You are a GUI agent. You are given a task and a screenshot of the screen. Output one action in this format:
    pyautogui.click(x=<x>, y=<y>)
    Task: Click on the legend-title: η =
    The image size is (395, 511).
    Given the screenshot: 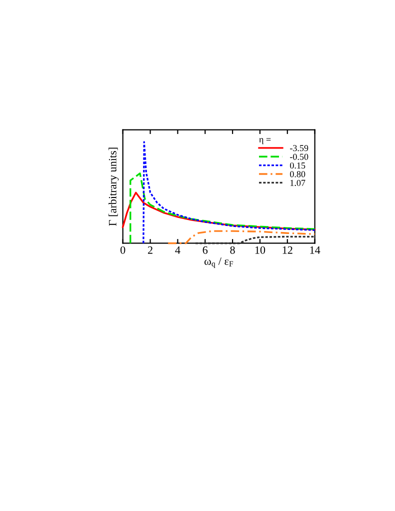 What is the action you would take?
    pyautogui.click(x=265, y=141)
    